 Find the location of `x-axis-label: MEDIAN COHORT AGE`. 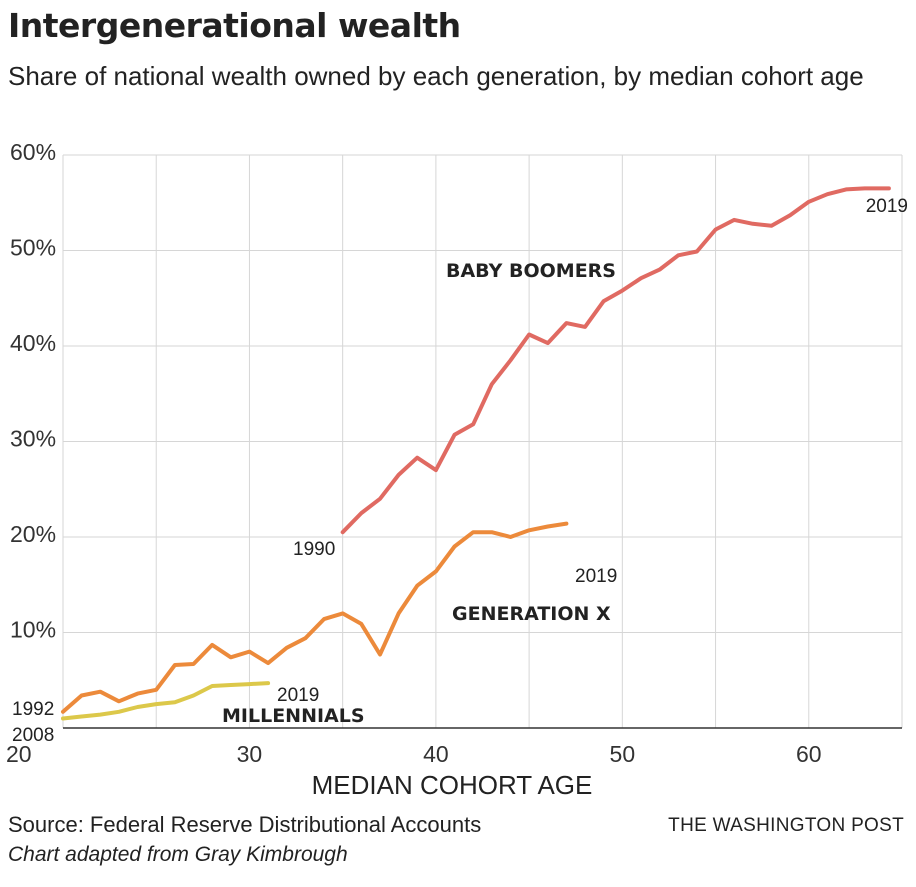

x-axis-label: MEDIAN COHORT AGE is located at coordinates (452, 785).